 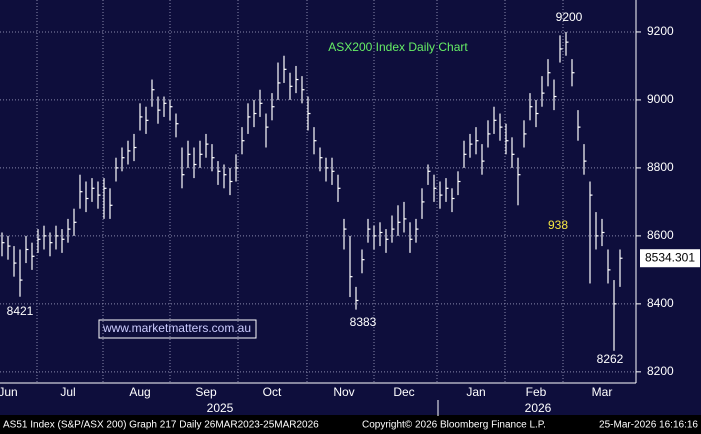 What do you see at coordinates (660, 99) in the screenshot?
I see `y-tick-label: 9000` at bounding box center [660, 99].